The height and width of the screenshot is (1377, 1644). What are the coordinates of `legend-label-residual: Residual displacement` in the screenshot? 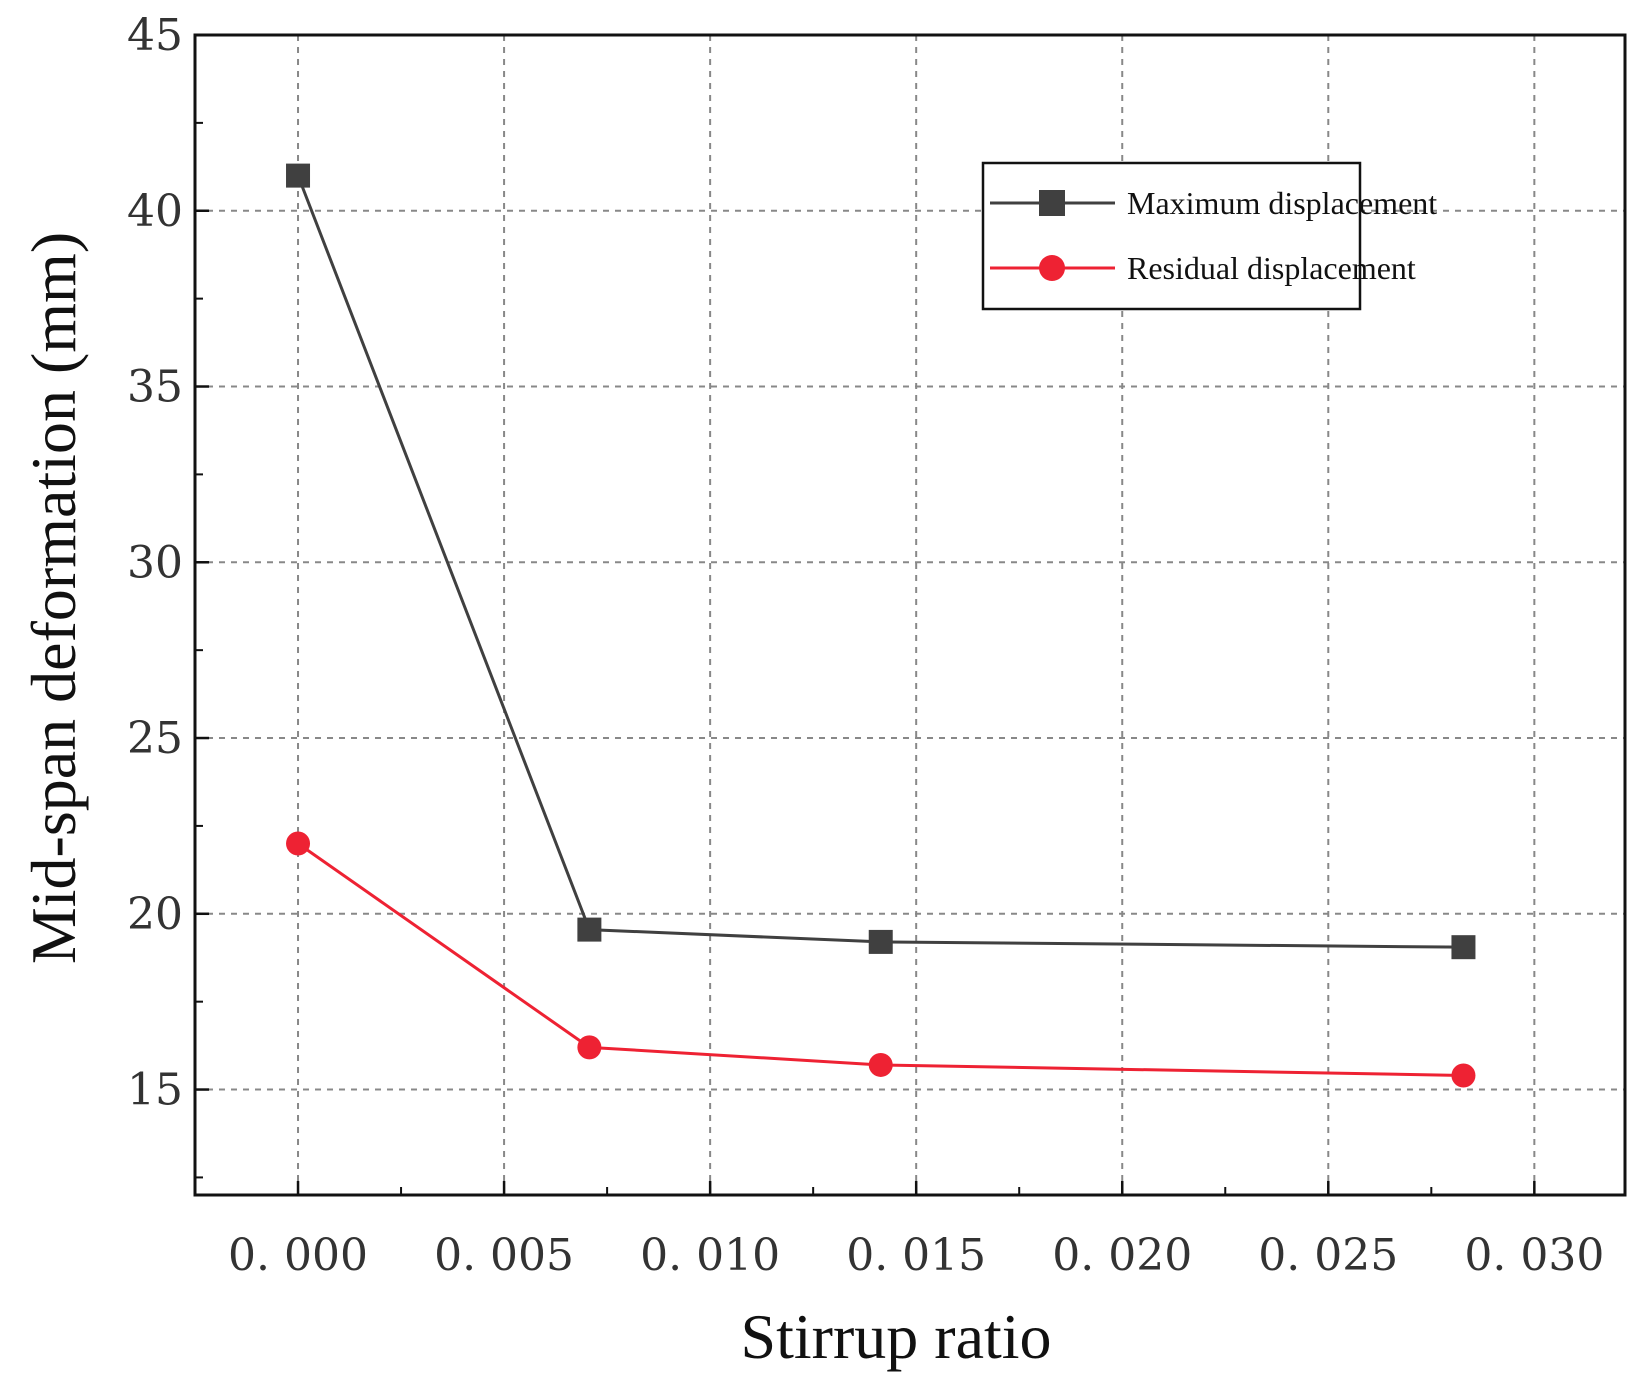 It's located at (1271, 268).